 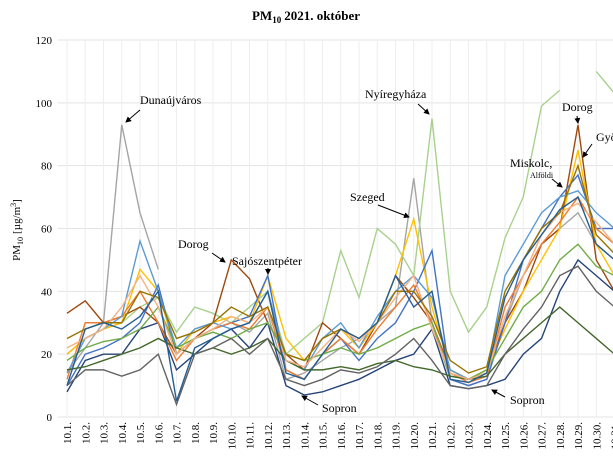 I want to click on title-sub: 10, so click(x=277, y=20).